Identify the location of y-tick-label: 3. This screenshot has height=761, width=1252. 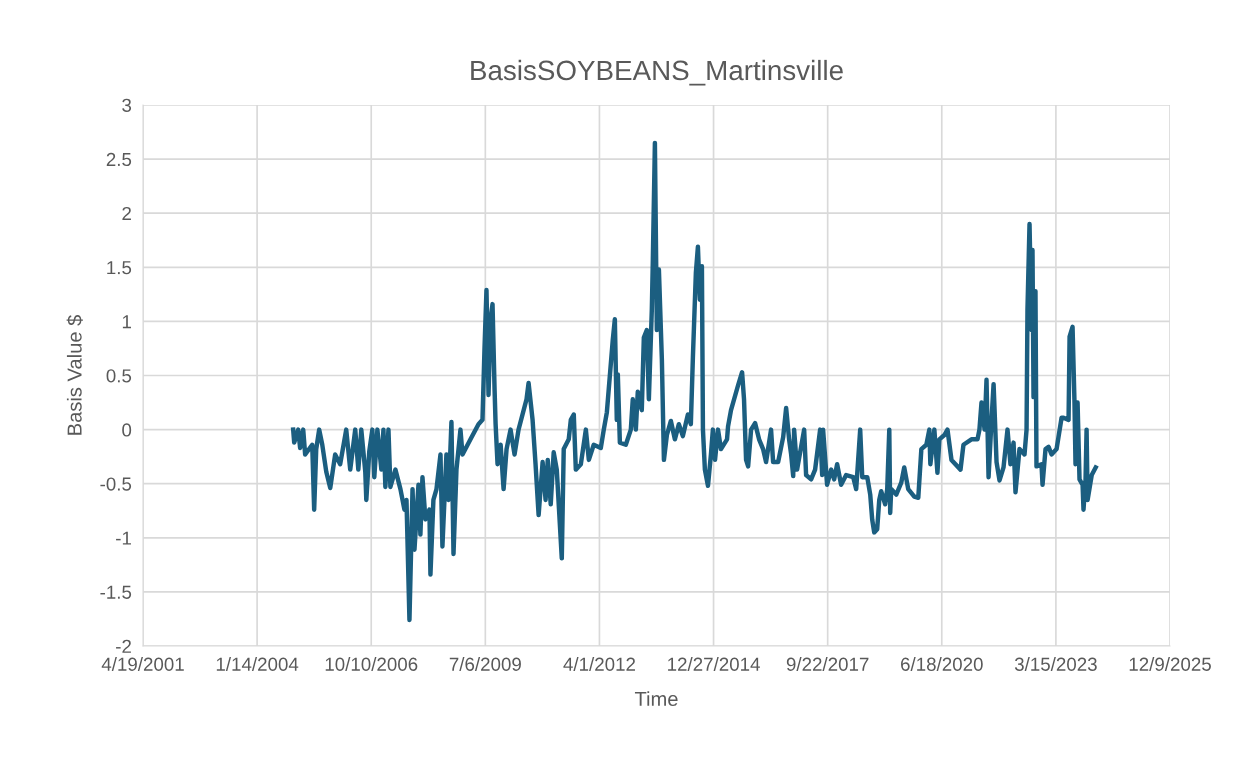
(127, 105).